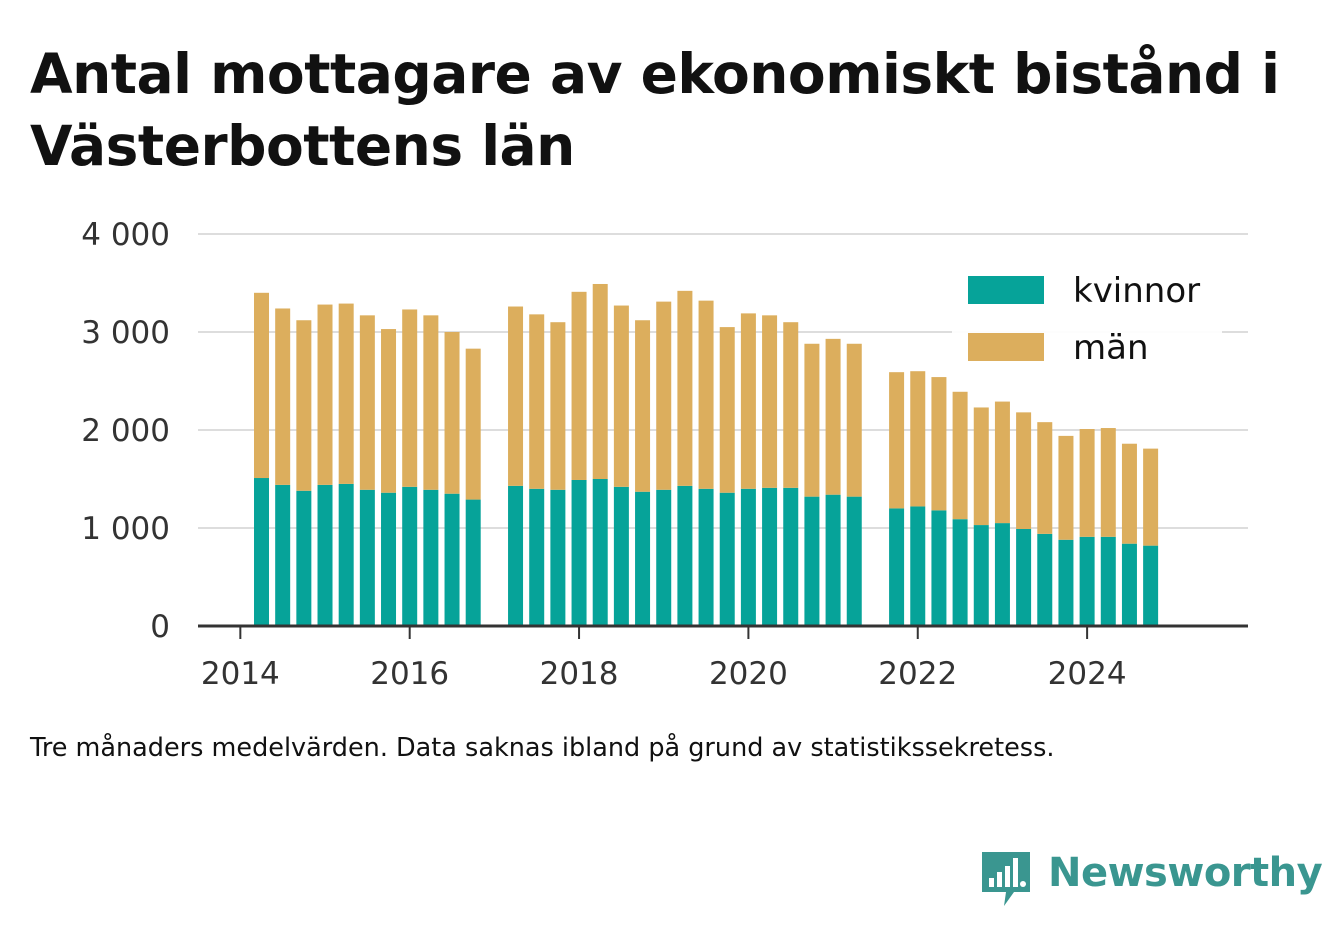  Describe the element at coordinates (1087, 674) in the screenshot. I see `x-tick-label: 2024` at that location.